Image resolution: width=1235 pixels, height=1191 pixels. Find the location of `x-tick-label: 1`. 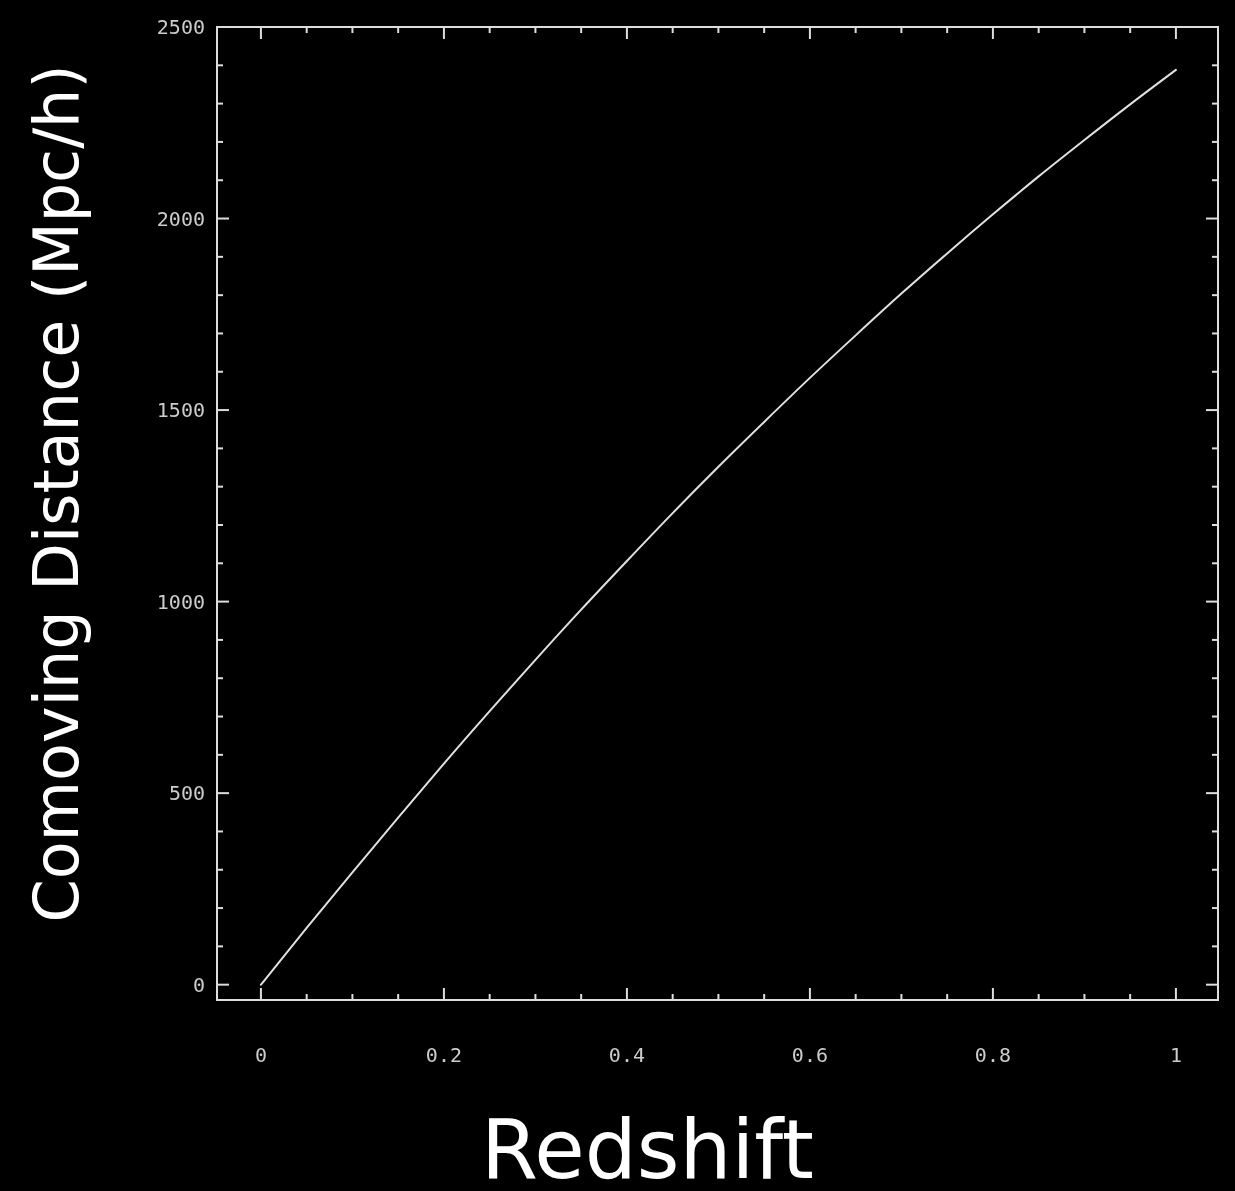

x-tick-label: 1 is located at coordinates (1175, 1055).